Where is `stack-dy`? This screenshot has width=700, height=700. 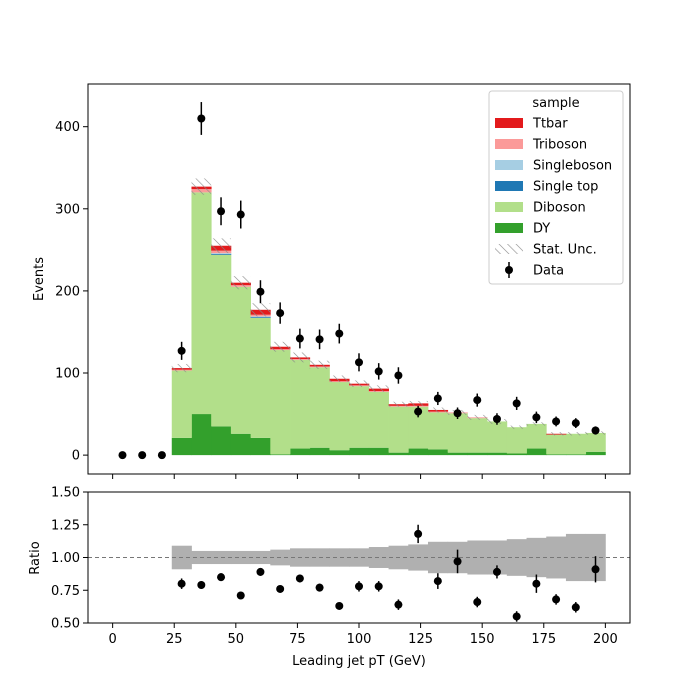
stack-dy is located at coordinates (388, 435).